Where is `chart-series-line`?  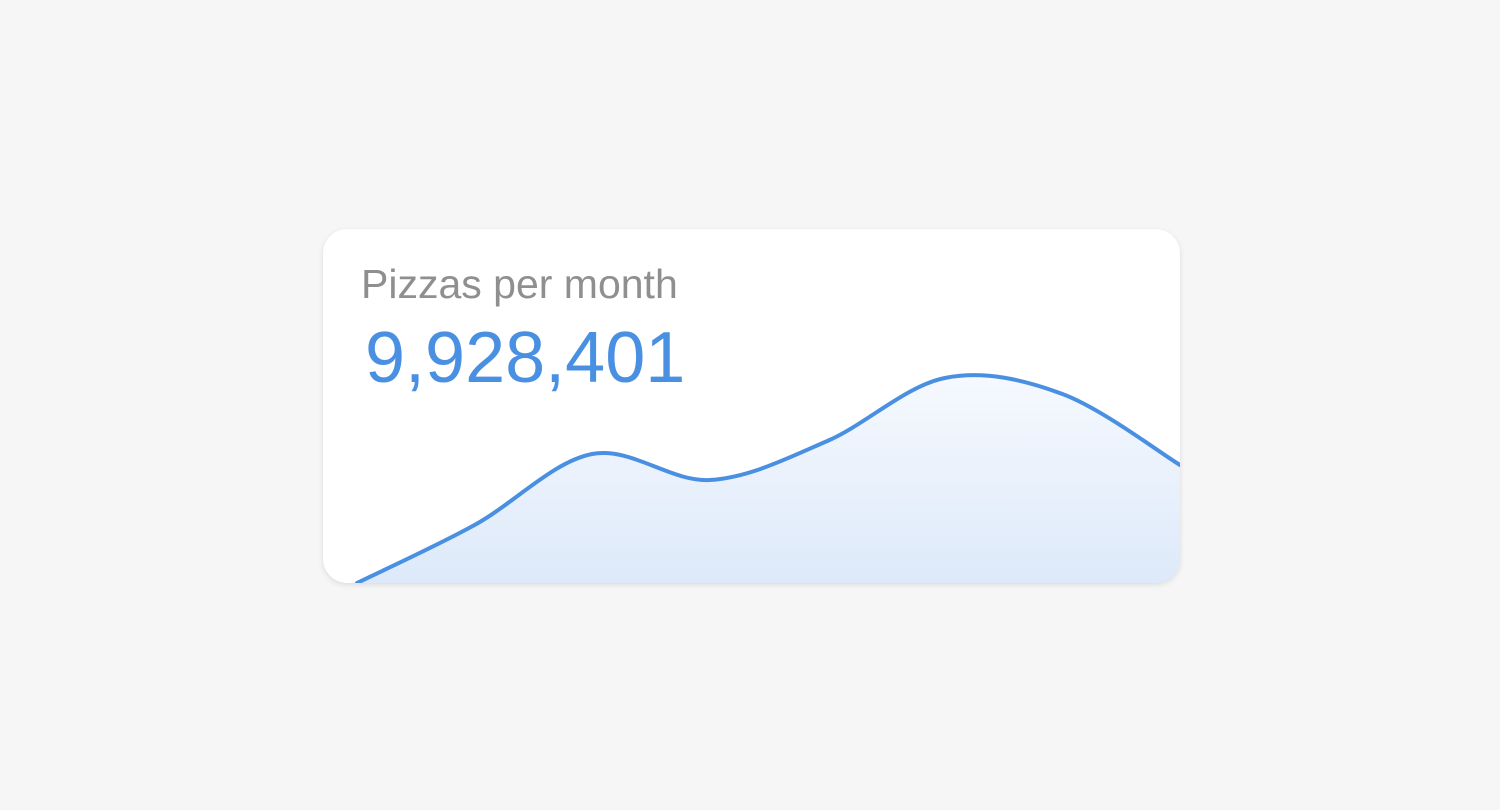 chart-series-line is located at coordinates (767, 478).